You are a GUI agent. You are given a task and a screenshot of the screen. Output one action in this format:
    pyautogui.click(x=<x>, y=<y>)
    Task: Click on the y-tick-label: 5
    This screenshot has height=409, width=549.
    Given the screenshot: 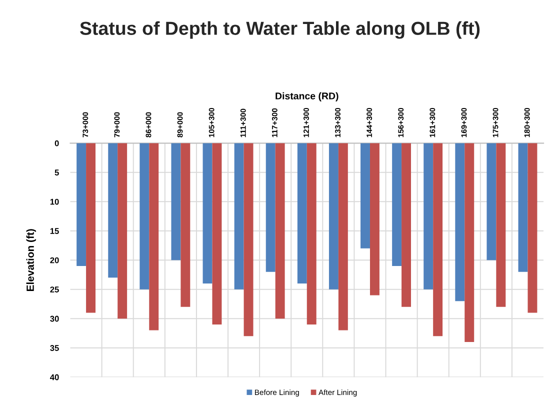 What is the action you would take?
    pyautogui.click(x=56, y=173)
    